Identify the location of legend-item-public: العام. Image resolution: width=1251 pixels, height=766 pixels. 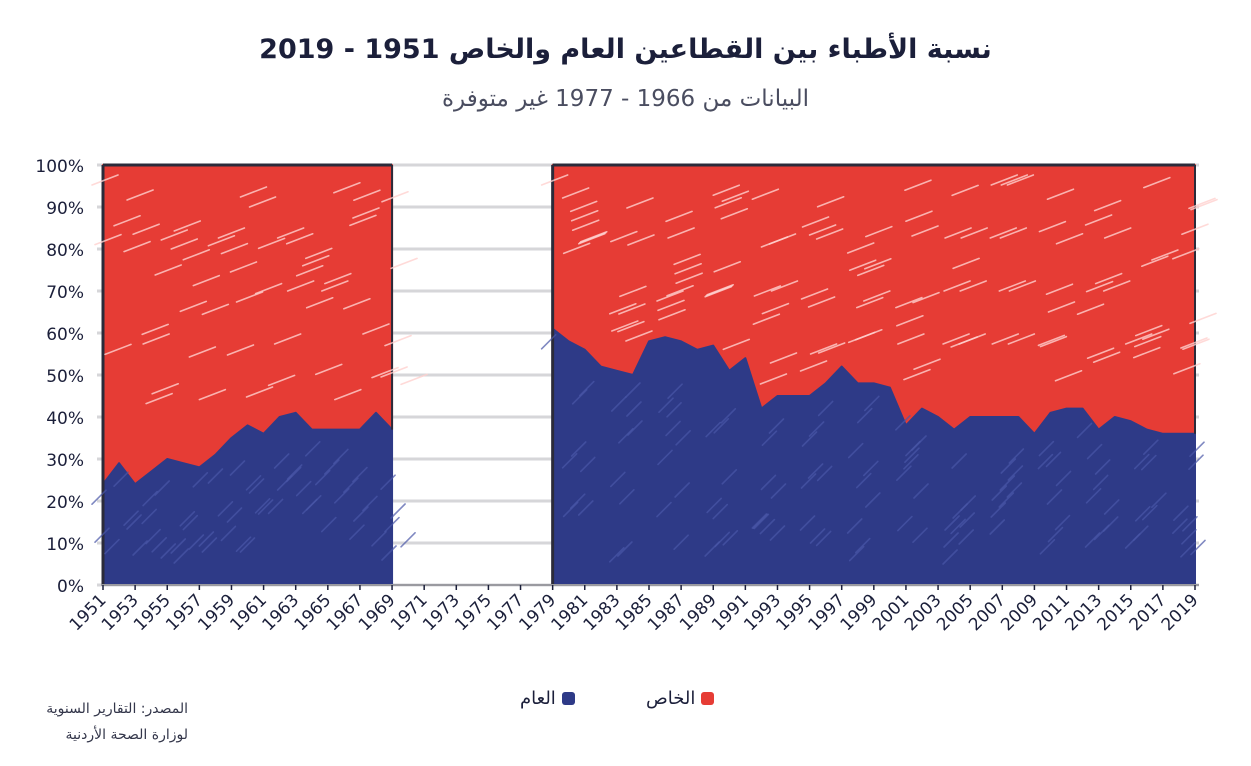
(547, 698).